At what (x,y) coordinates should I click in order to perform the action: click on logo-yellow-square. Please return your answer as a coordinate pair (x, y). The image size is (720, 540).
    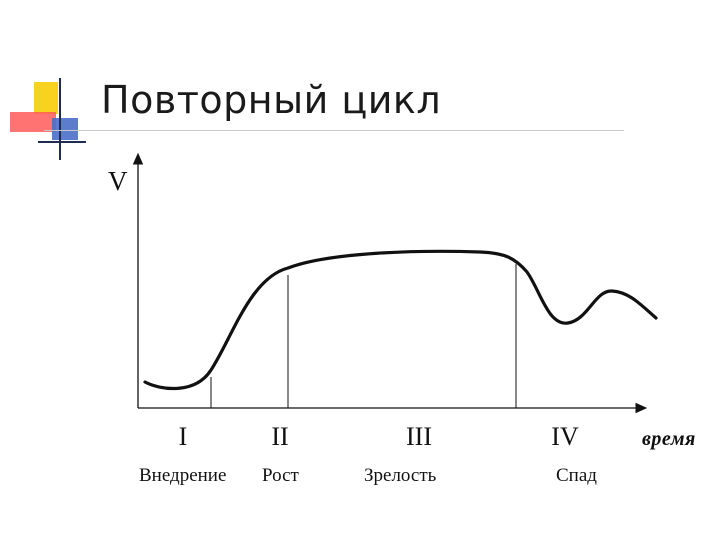
    Looking at the image, I should click on (46, 98).